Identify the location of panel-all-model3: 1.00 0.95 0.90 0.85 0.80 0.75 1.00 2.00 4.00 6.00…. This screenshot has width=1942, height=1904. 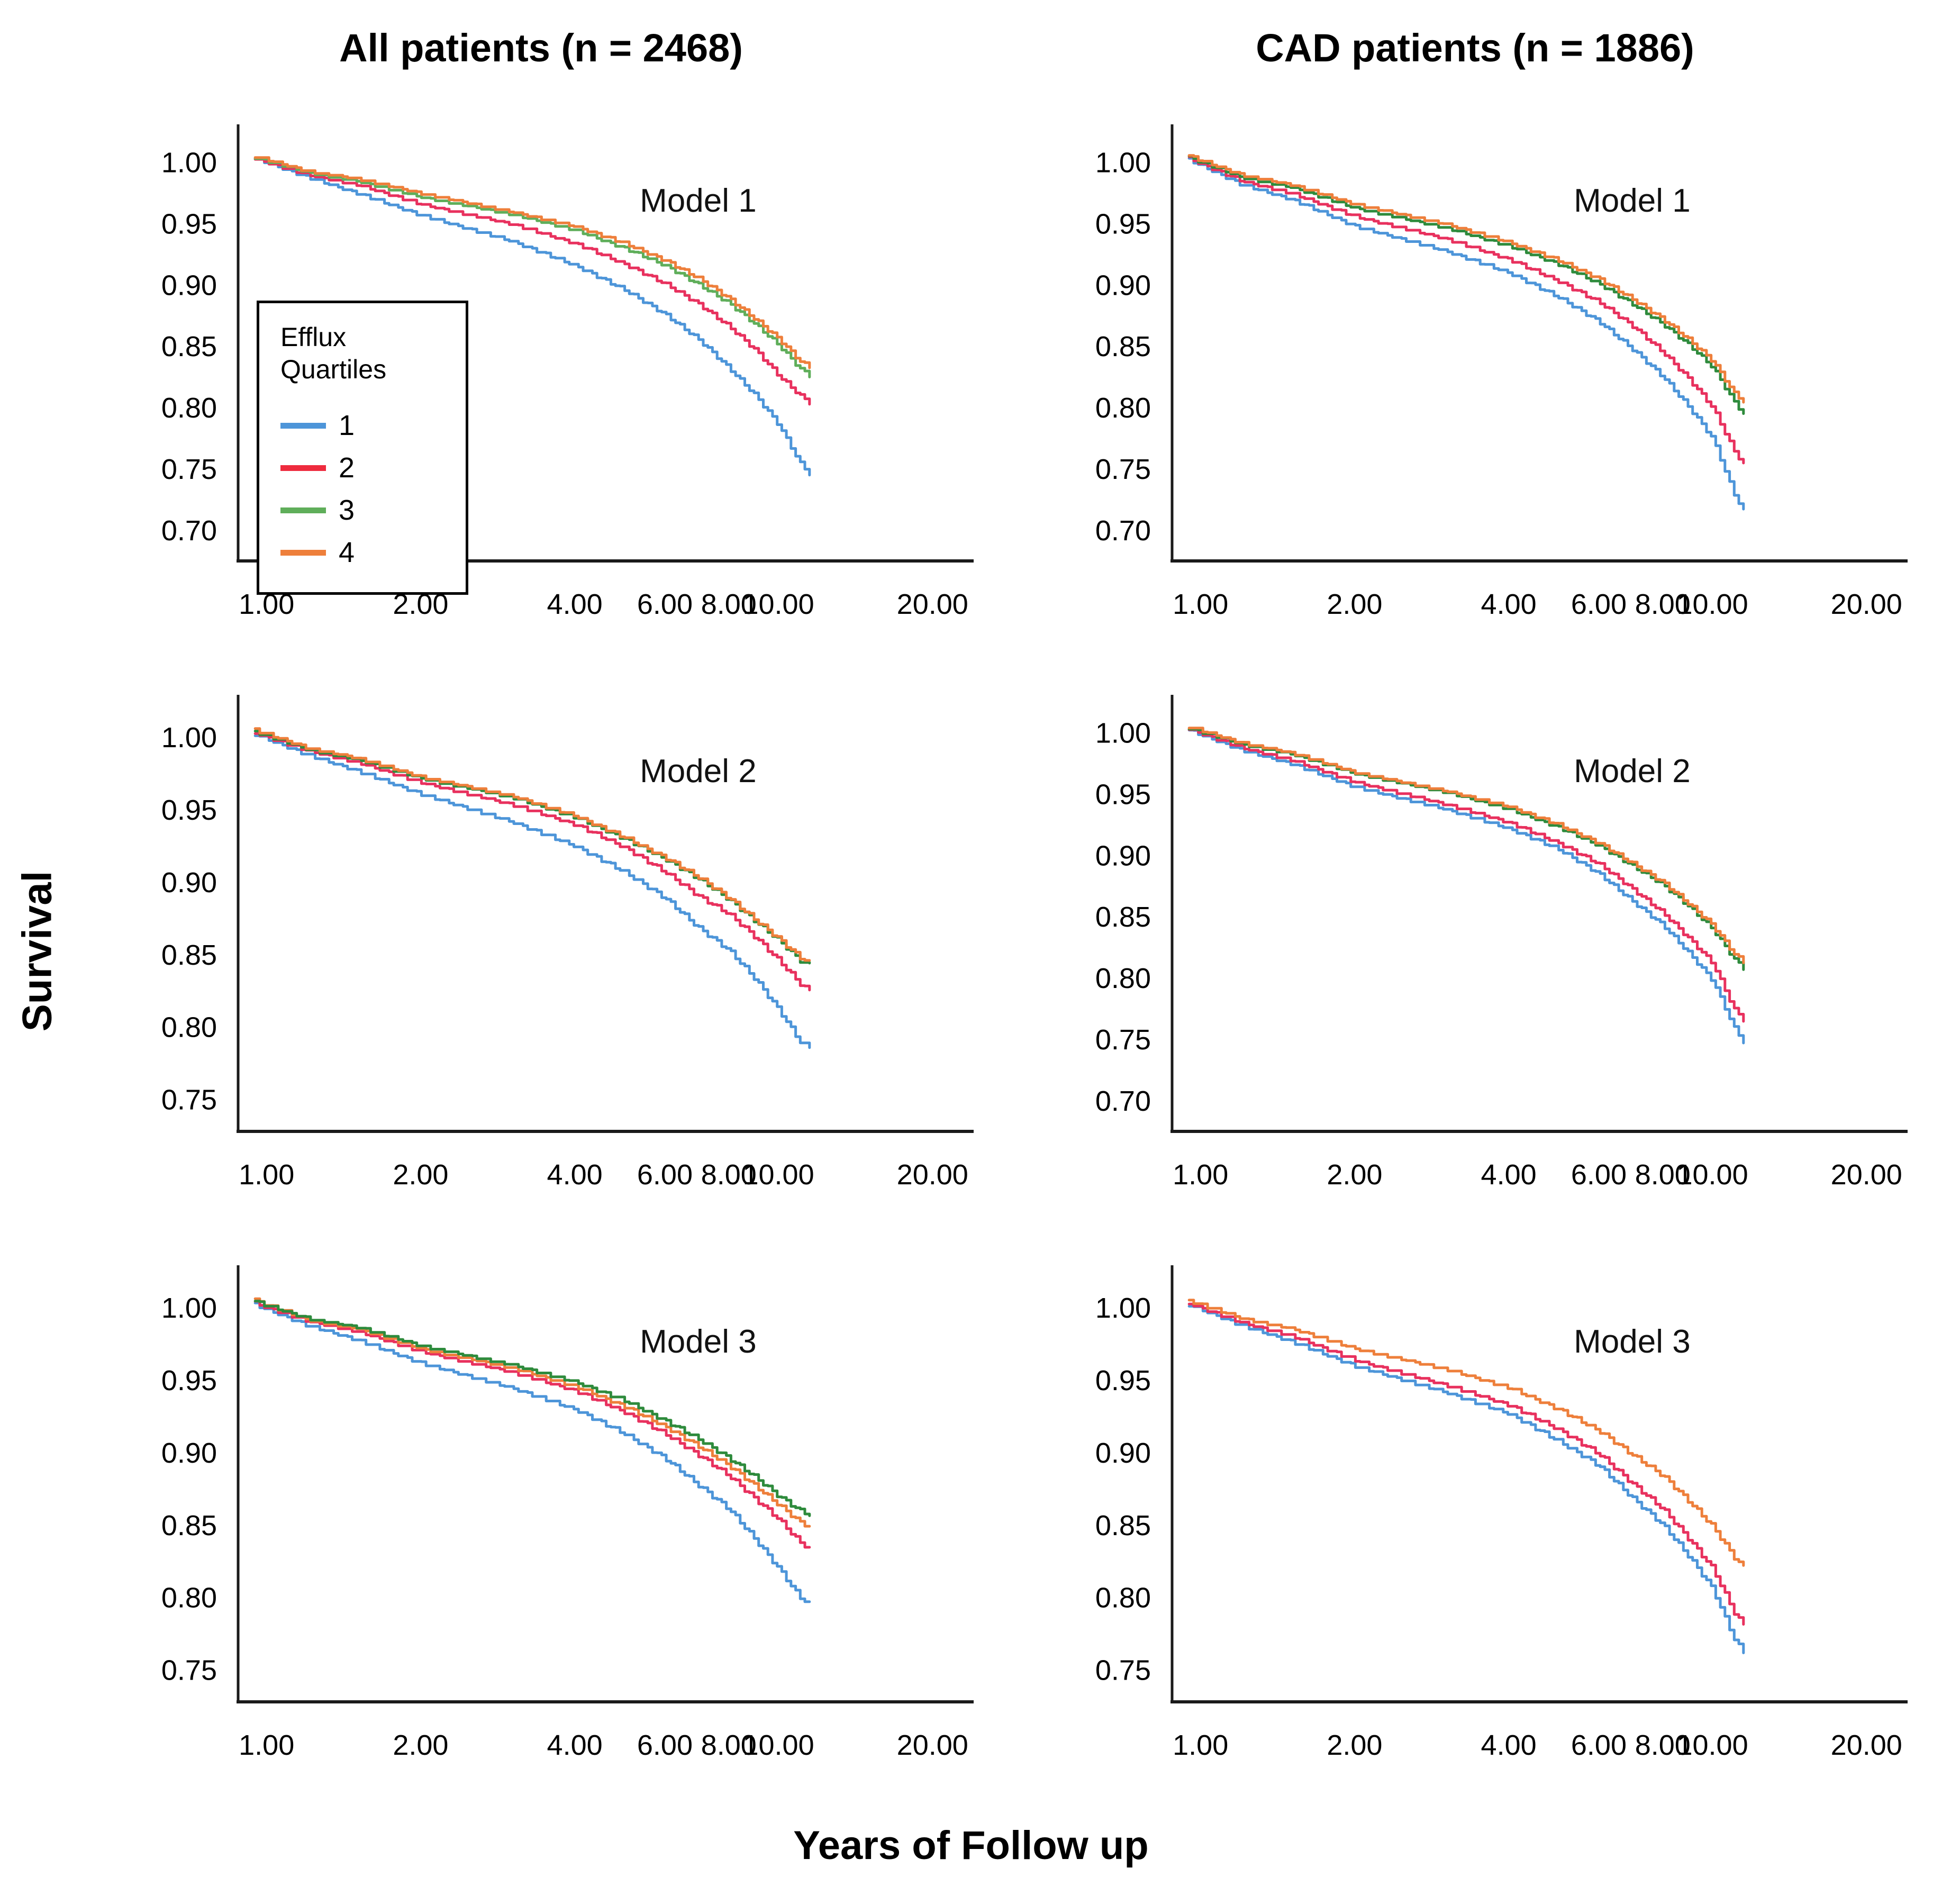
(541, 1521).